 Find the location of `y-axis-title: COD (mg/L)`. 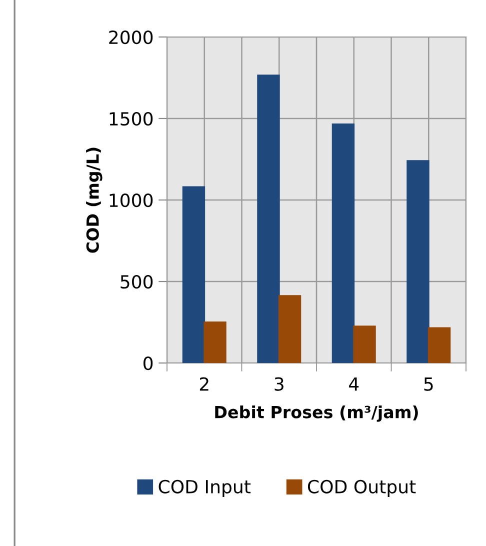

y-axis-title: COD (mg/L) is located at coordinates (94, 200).